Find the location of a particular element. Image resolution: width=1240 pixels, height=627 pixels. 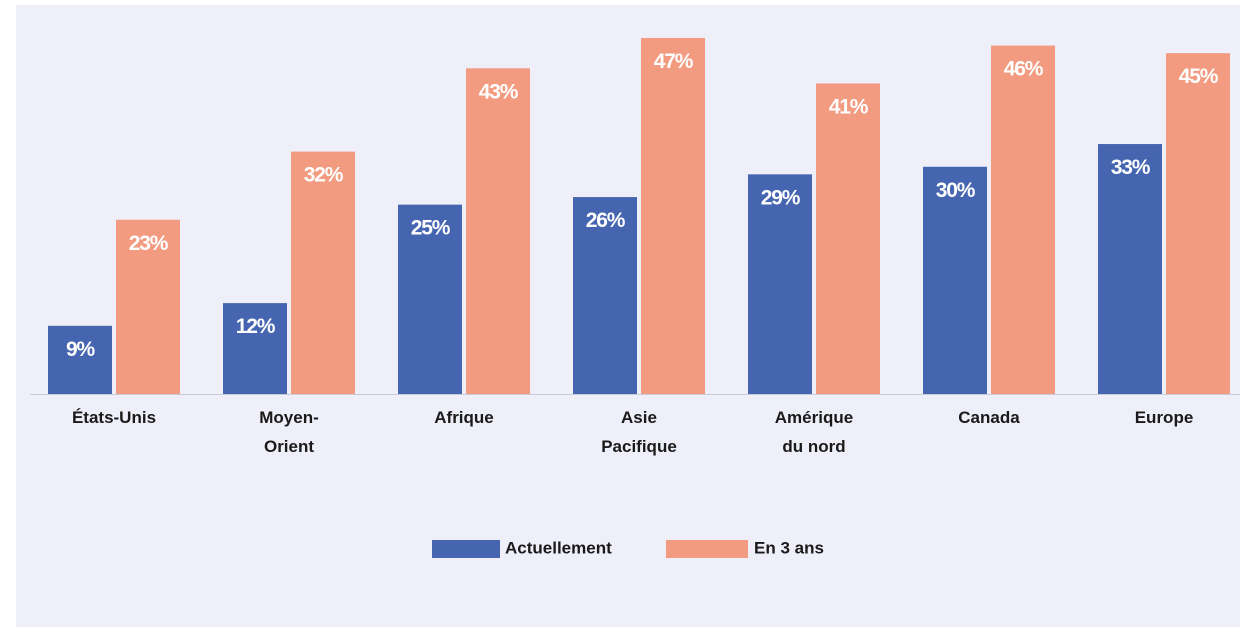

x-tick-label: États-Unis is located at coordinates (114, 417).